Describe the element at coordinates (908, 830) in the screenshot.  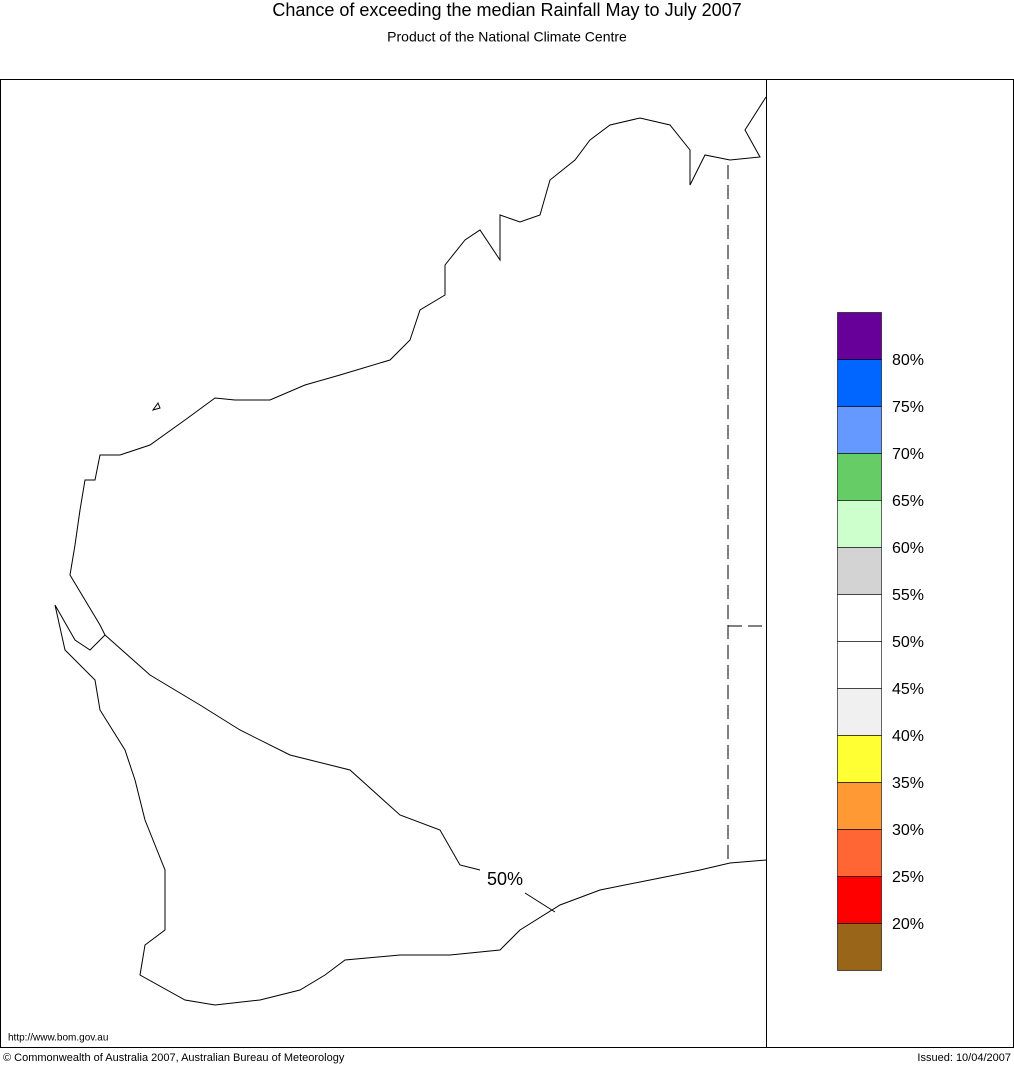
I see `legend-label: 30%` at that location.